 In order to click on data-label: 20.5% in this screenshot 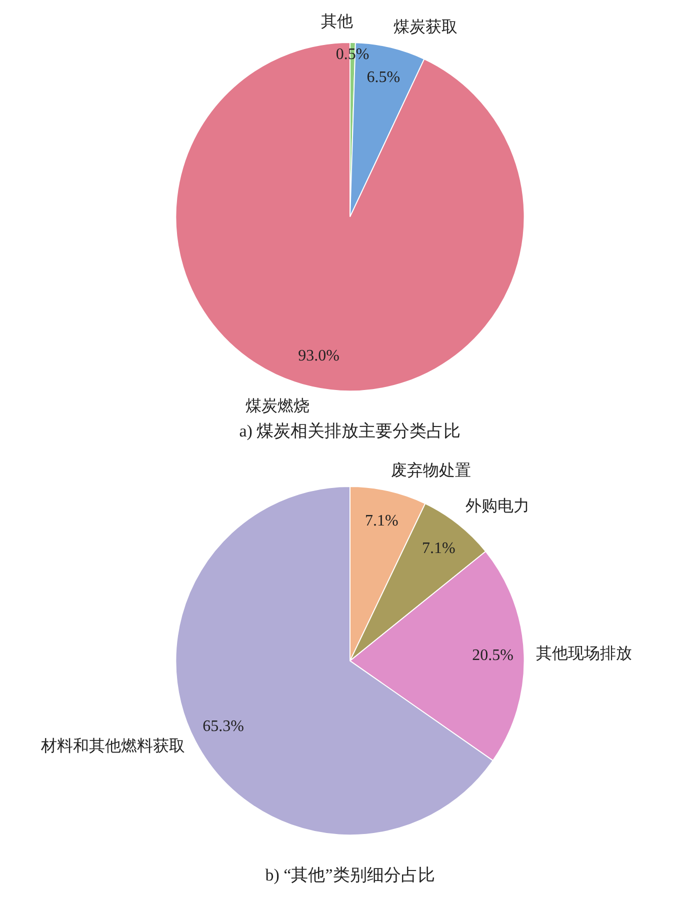, I will do `click(493, 655)`.